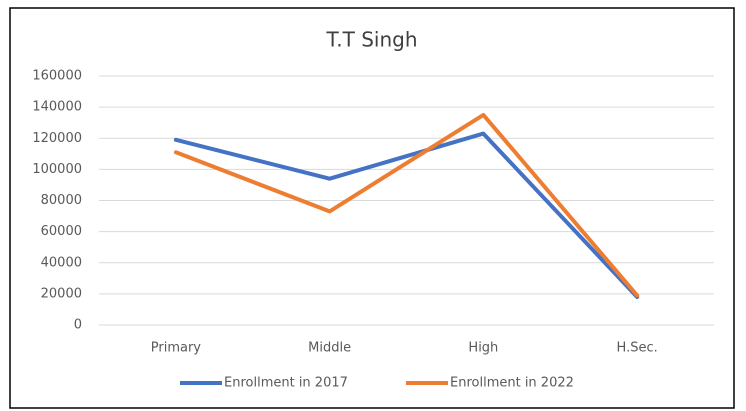 This screenshot has width=746, height=411. I want to click on y-tick-label: 120000, so click(57, 138).